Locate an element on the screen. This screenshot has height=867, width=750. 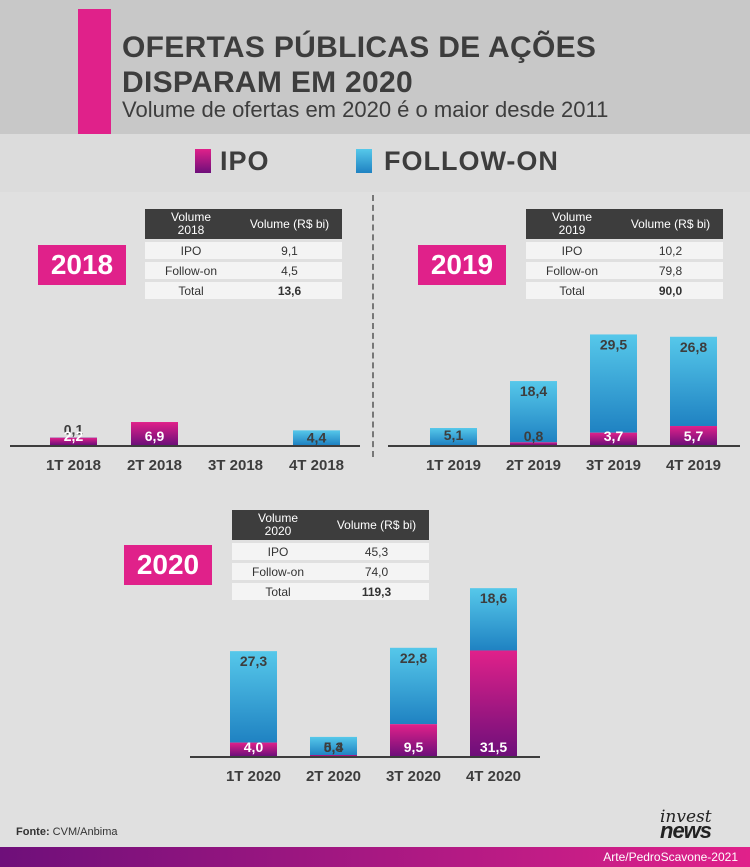
table-row-value: 45,3 is located at coordinates (376, 551).